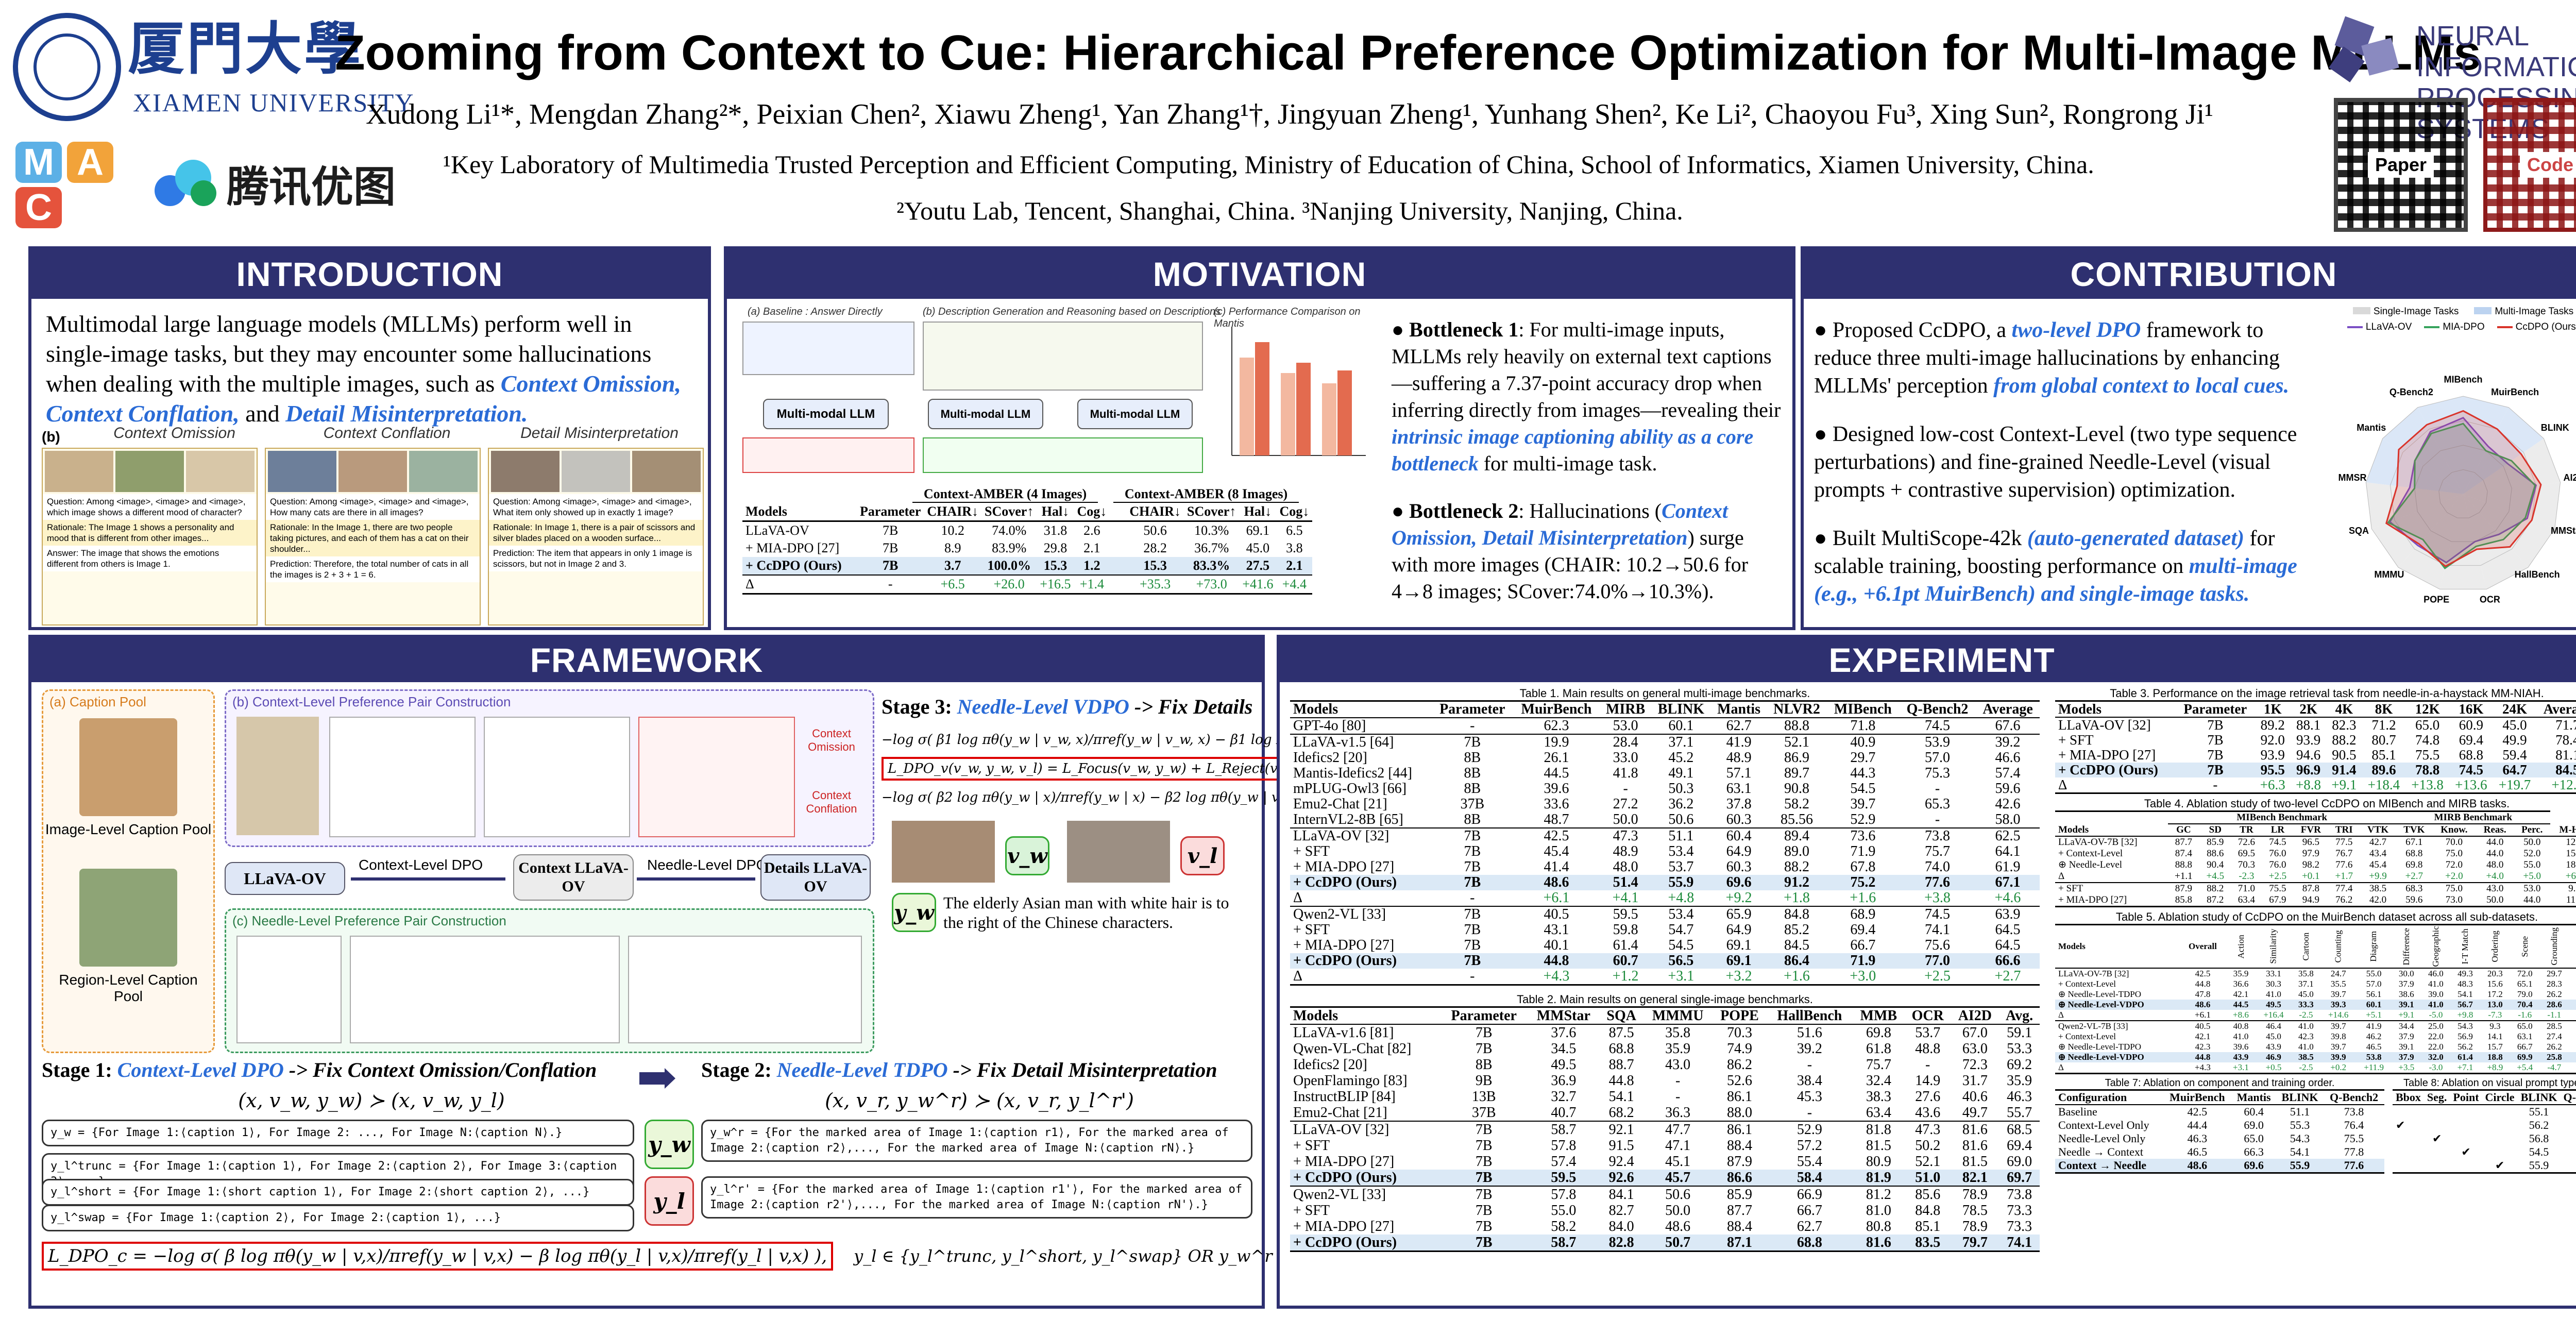 This screenshot has height=1319, width=2576. What do you see at coordinates (1975, 1129) in the screenshot?
I see `table-cell: 81.6` at bounding box center [1975, 1129].